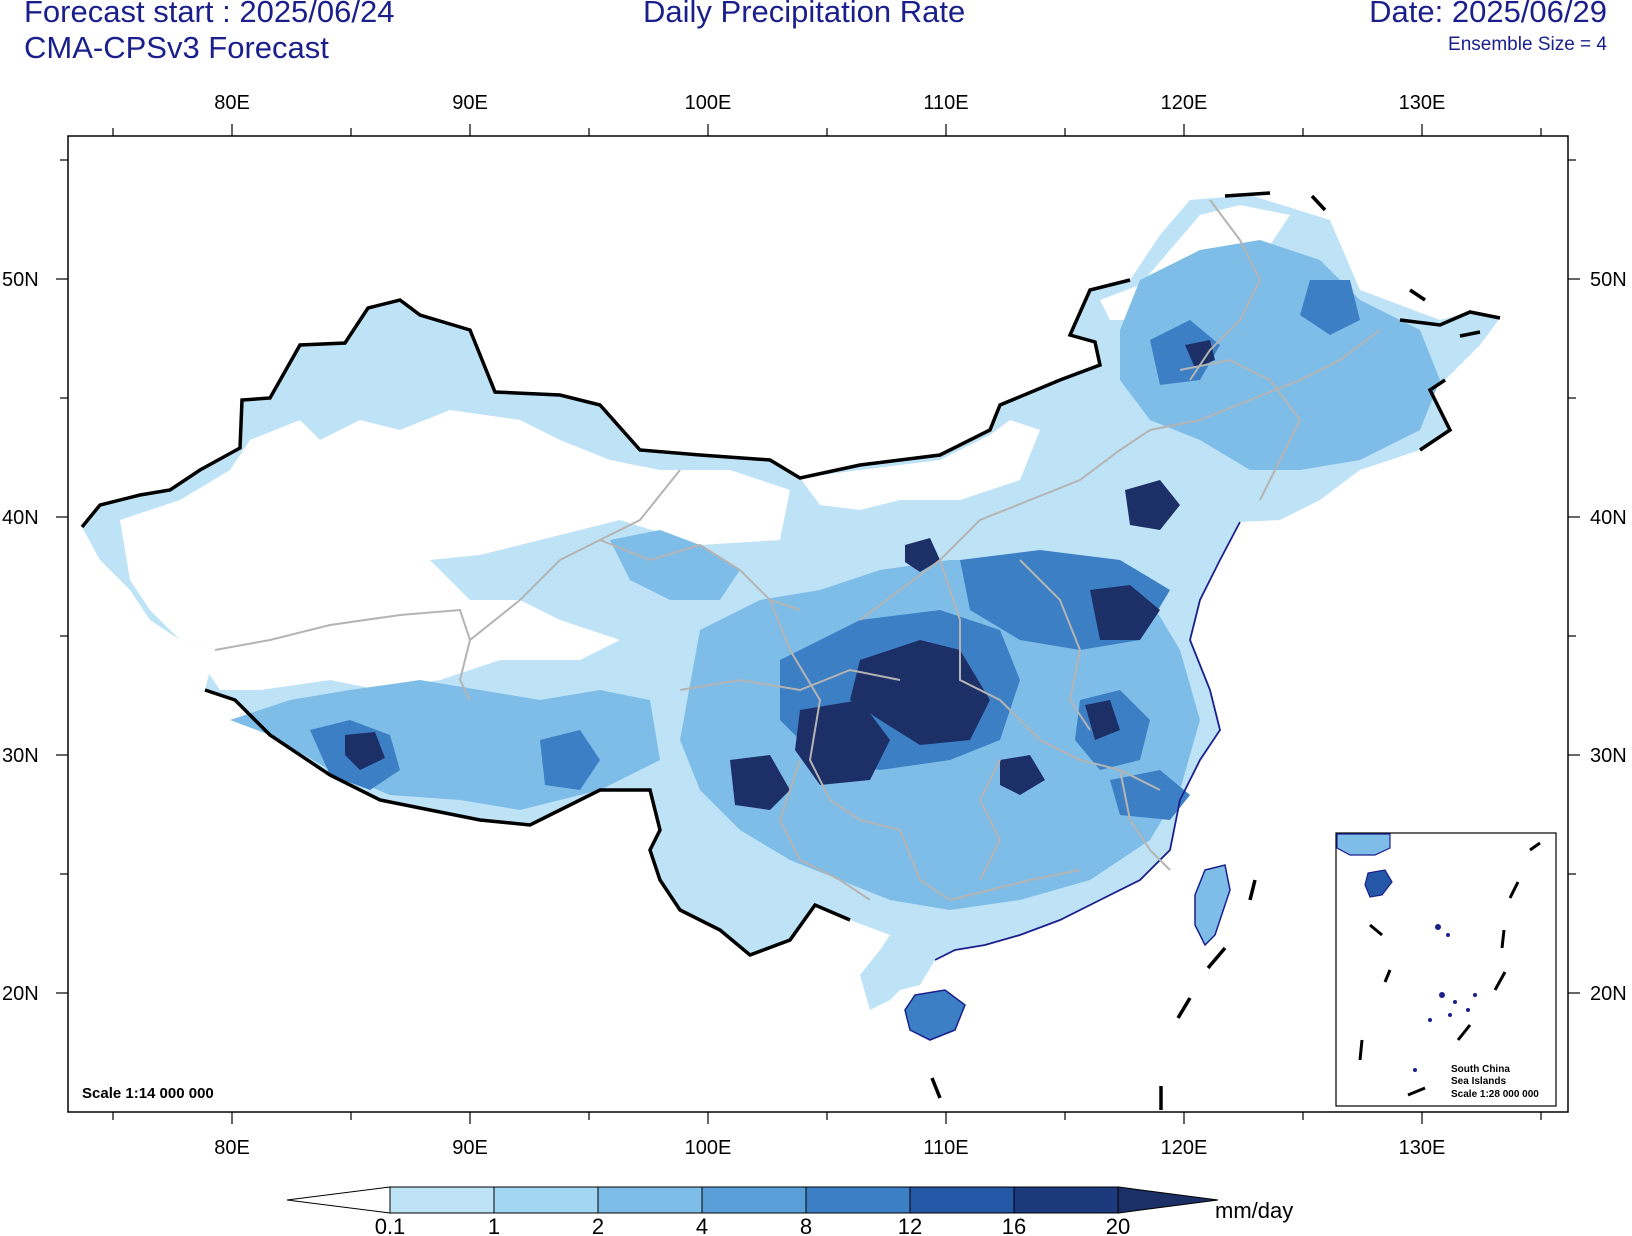  Describe the element at coordinates (1014, 1225) in the screenshot. I see `colorbar-label-6: 16` at that location.